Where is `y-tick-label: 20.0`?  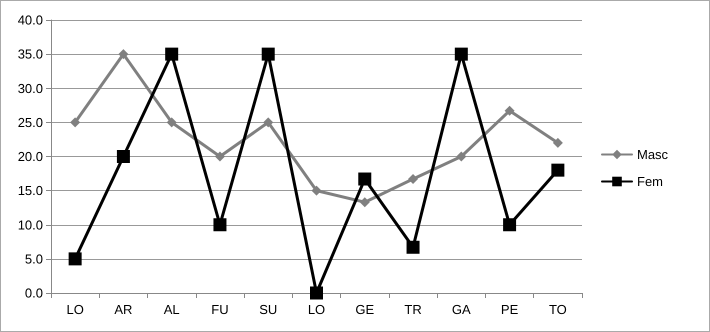 y-tick-label: 20.0 is located at coordinates (30, 156).